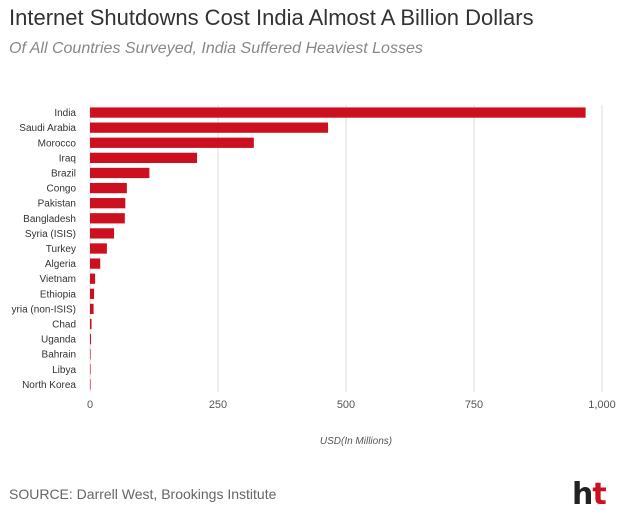 The height and width of the screenshot is (523, 640). What do you see at coordinates (93, 278) in the screenshot?
I see `bar-vietnam` at bounding box center [93, 278].